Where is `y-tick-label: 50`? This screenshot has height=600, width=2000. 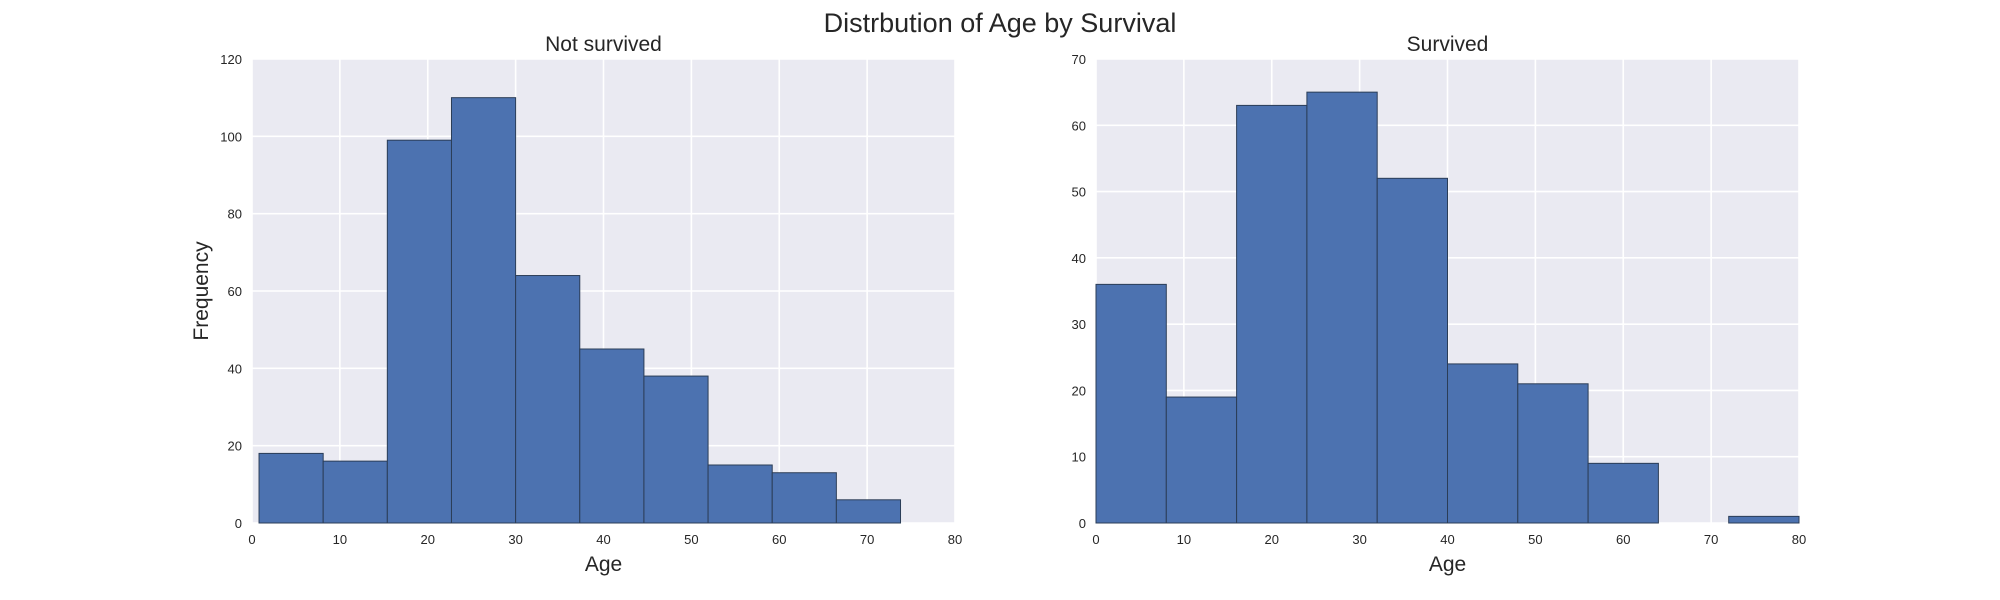 y-tick-label: 50 is located at coordinates (1079, 192).